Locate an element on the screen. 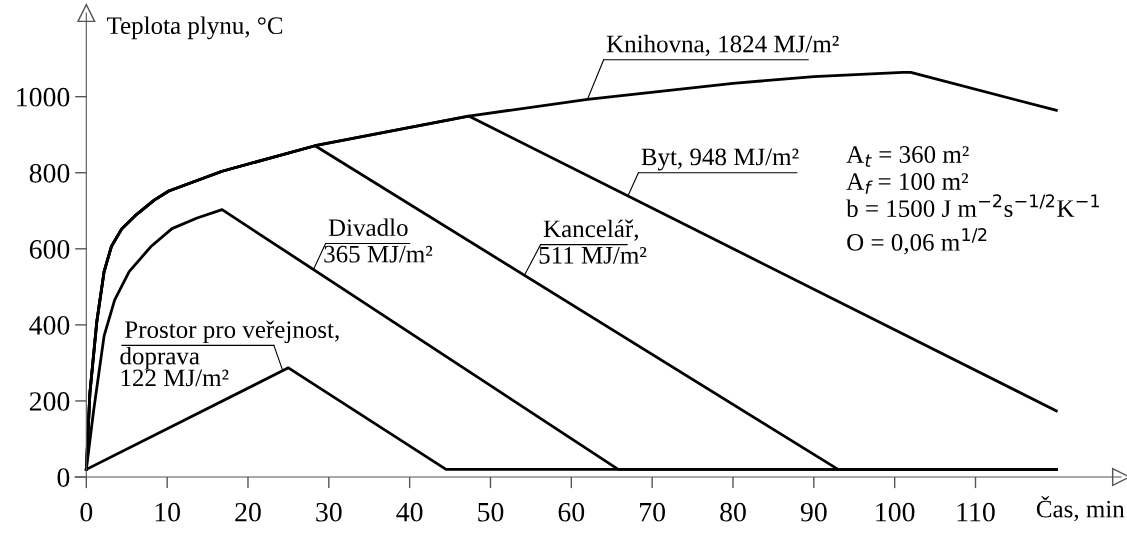 This screenshot has width=1127, height=538. y-tick-label: 200 is located at coordinates (49, 401).